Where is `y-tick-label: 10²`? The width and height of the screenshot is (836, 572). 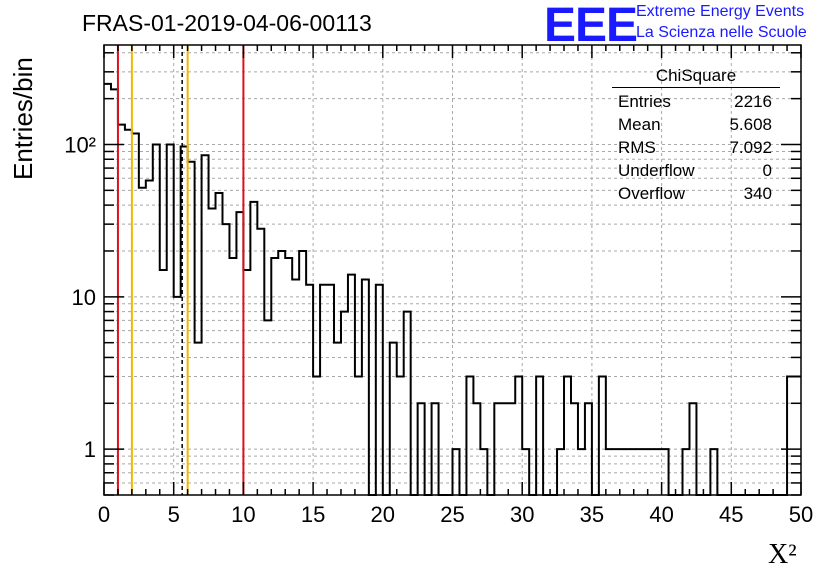 y-tick-label: 10² is located at coordinates (80, 144).